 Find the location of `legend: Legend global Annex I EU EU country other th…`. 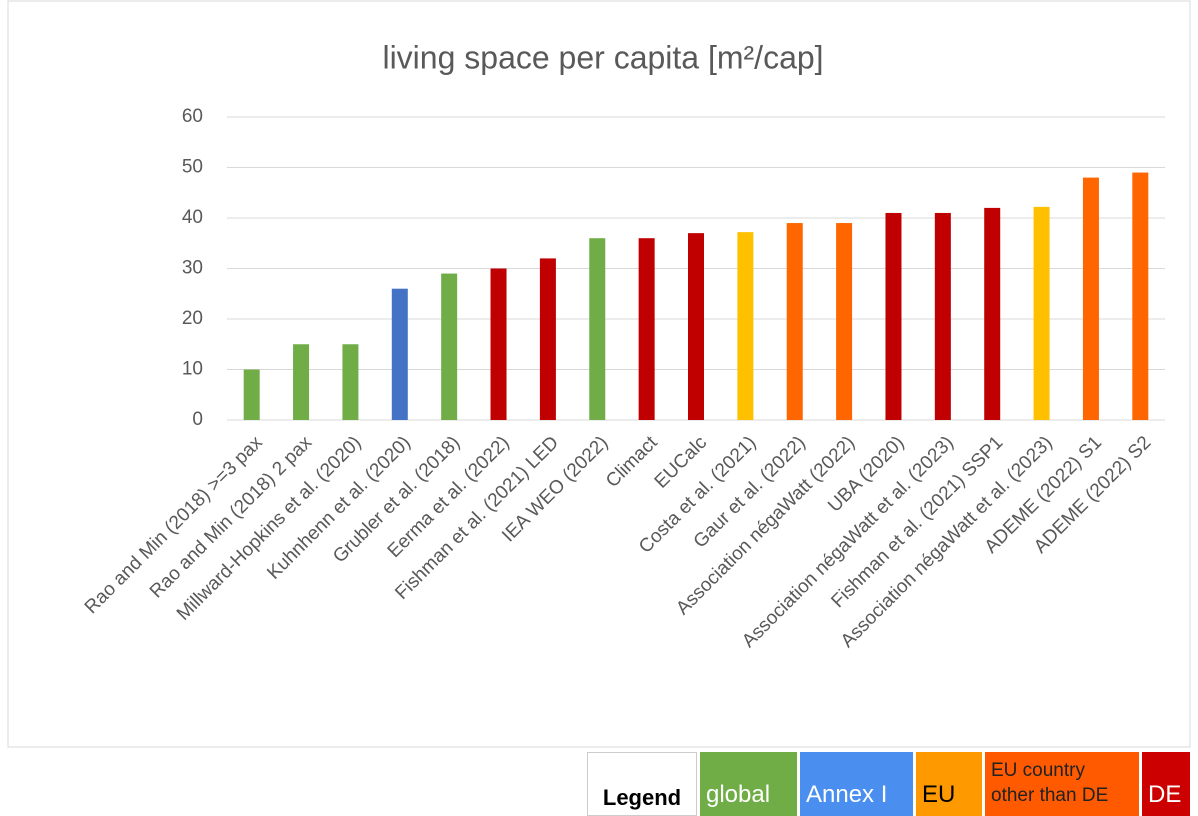

legend: Legend global Annex I EU EU country other th… is located at coordinates (890, 784).